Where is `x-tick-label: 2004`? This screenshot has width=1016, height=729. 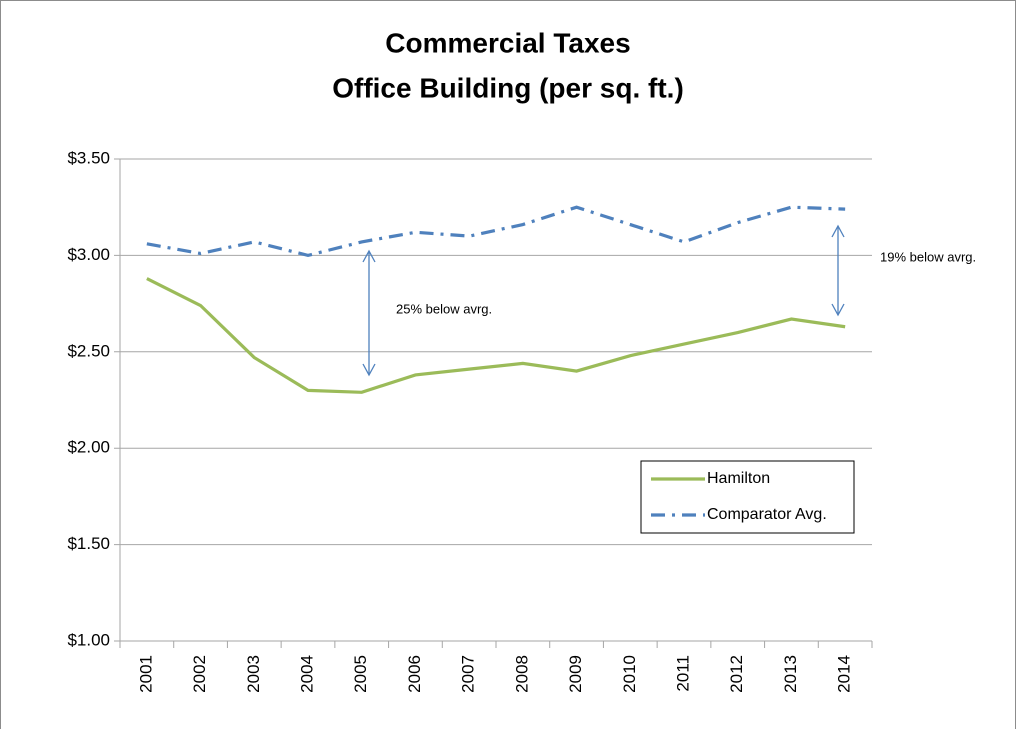 x-tick-label: 2004 is located at coordinates (306, 674).